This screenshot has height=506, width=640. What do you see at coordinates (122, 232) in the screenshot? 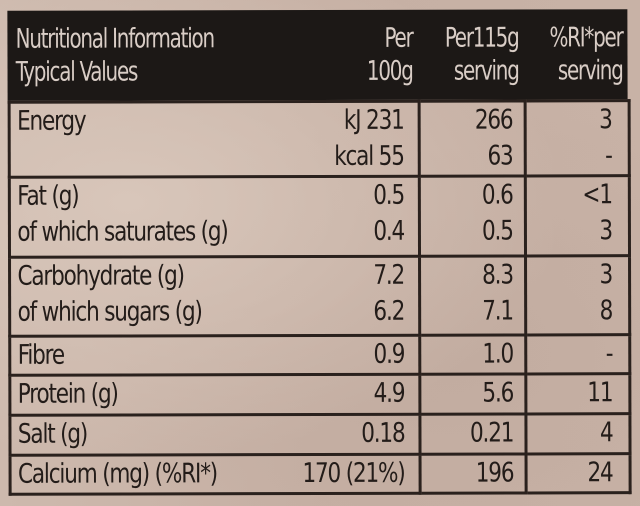
I see `row-sublabel: of which saturates (g)` at bounding box center [122, 232].